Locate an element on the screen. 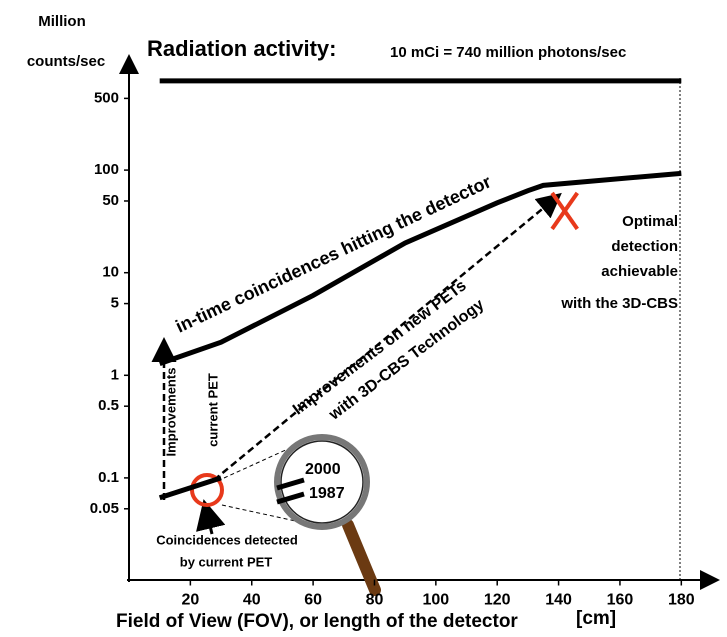  x-tick-label: 160 is located at coordinates (620, 600).